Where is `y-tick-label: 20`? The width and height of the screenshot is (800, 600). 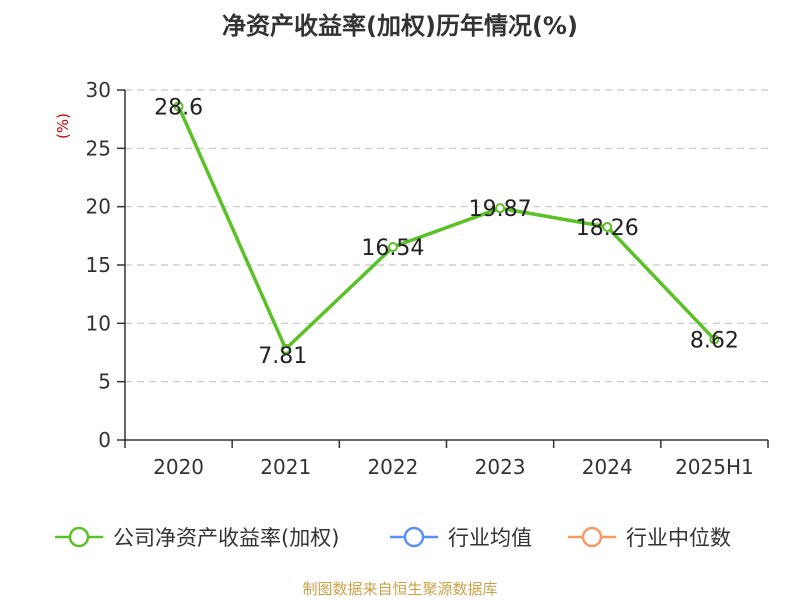 y-tick-label: 20 is located at coordinates (98, 207).